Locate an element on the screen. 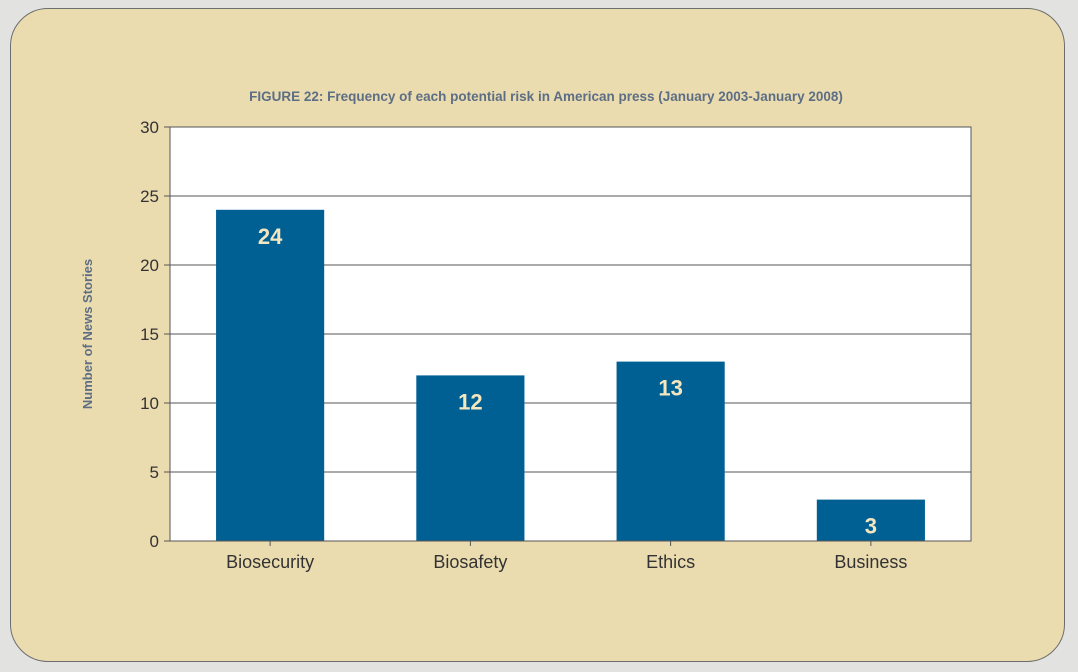 This screenshot has height=672, width=1078. bar-value-label: 3 is located at coordinates (871, 526).